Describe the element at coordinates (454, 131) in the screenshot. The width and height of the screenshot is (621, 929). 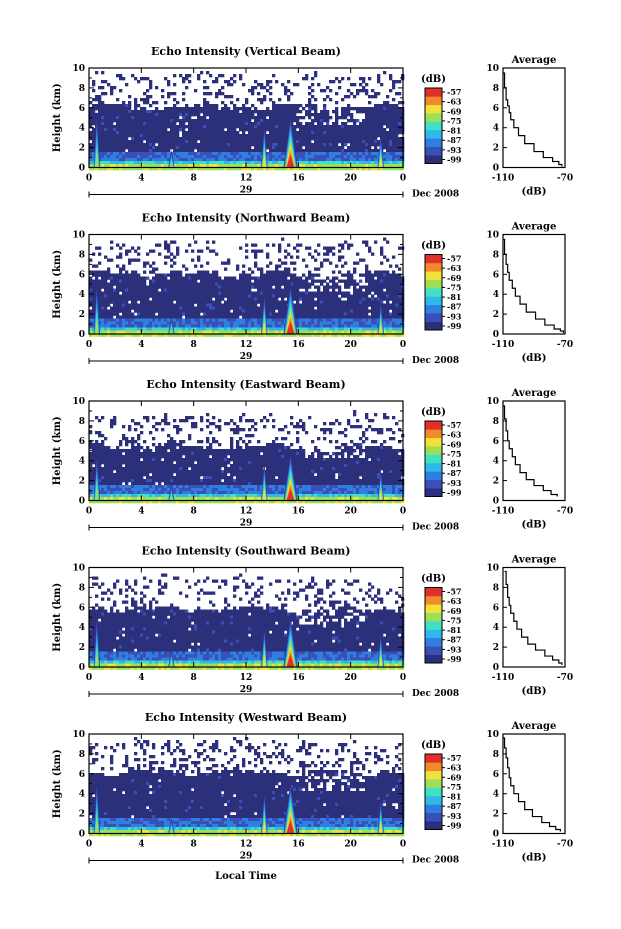
I see `colorbar-tick-label: -81` at that location.